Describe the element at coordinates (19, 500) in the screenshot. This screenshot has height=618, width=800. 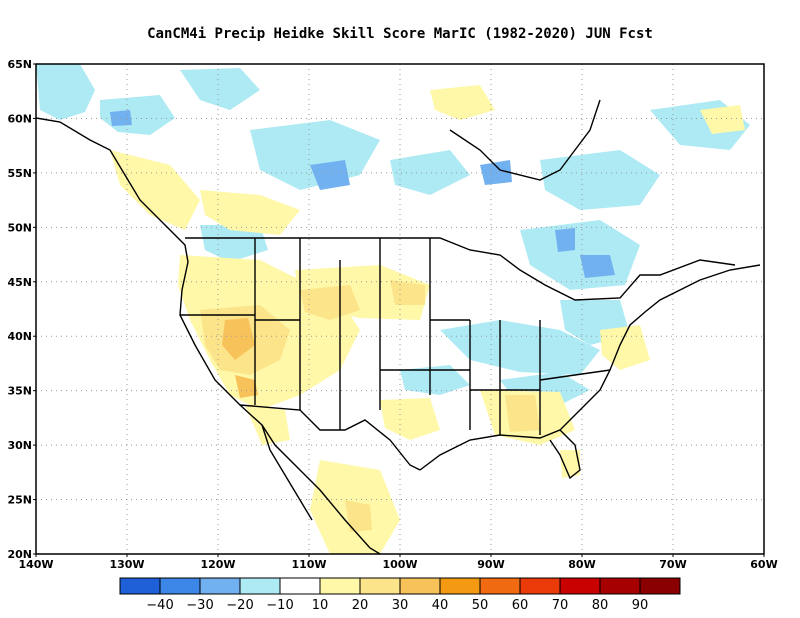
I see `lat-label: 25N` at that location.